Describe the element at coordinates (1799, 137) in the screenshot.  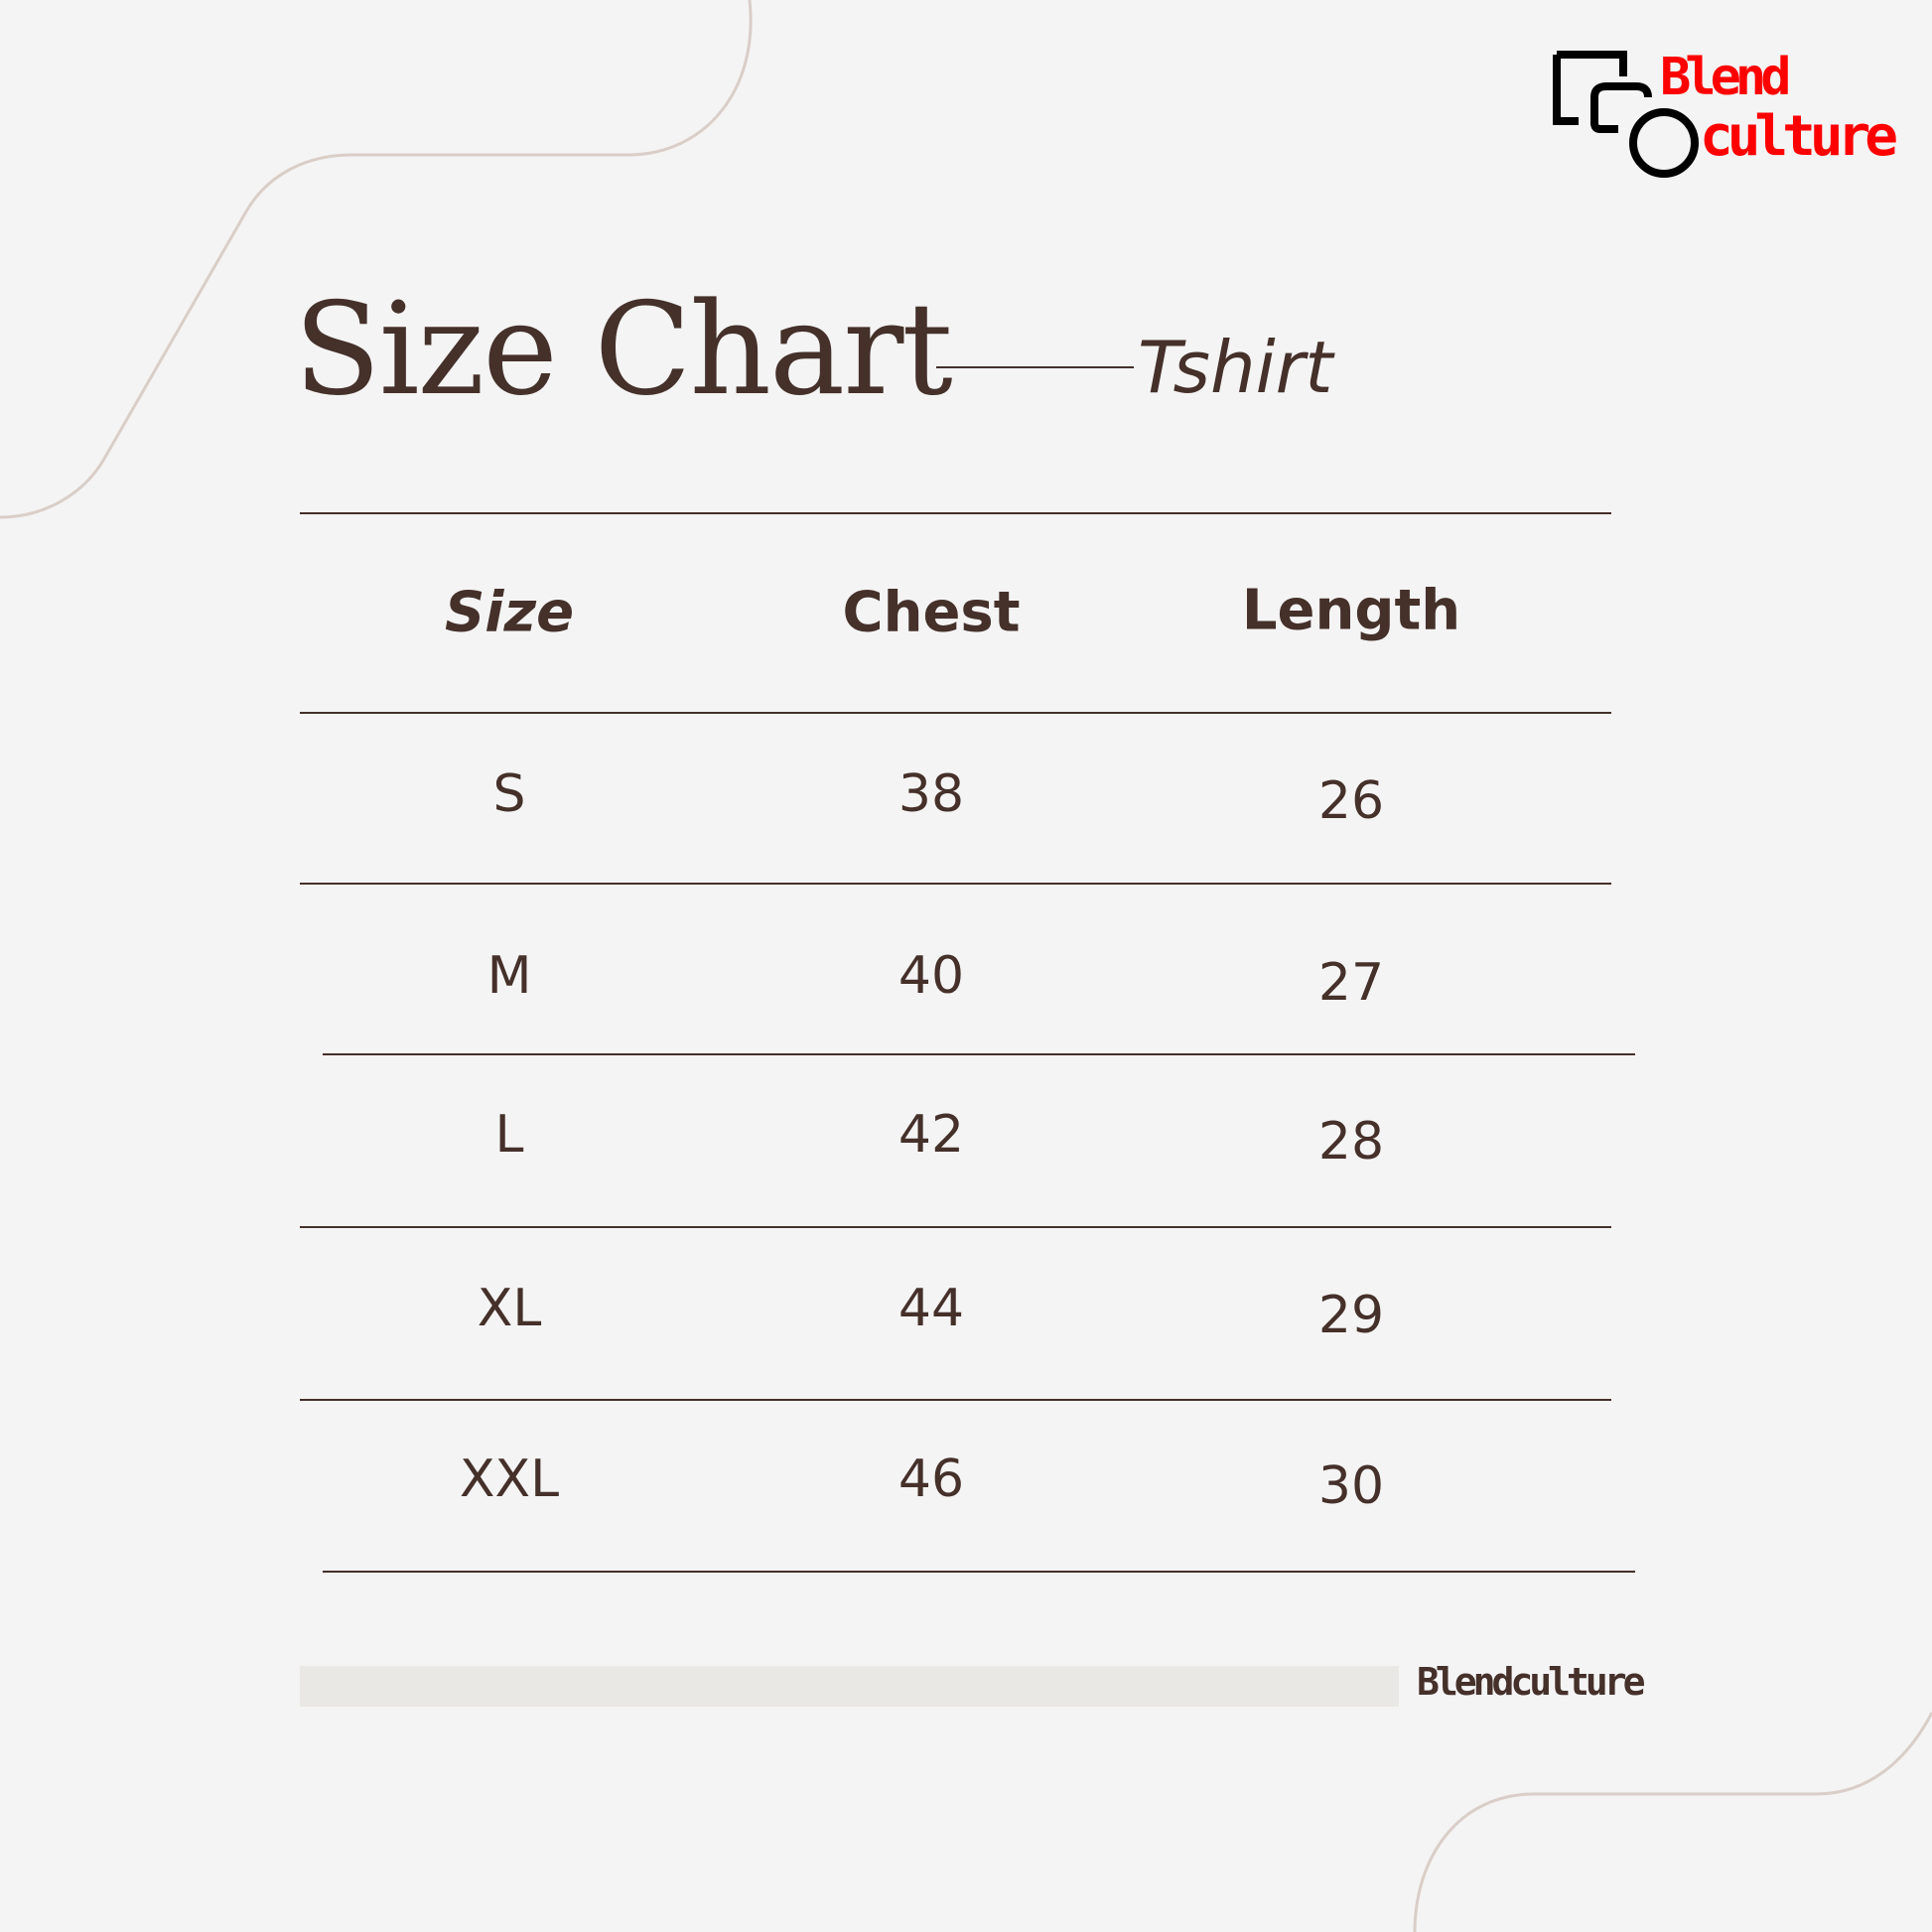
I see `logo-text-culture: culture` at that location.